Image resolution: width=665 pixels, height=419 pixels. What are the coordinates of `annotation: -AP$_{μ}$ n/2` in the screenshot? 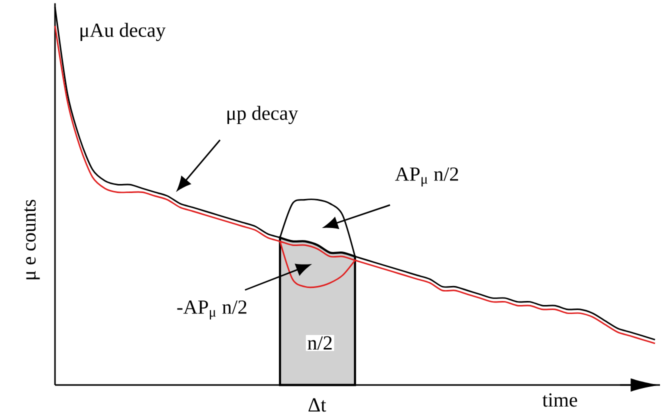 It's located at (211, 310).